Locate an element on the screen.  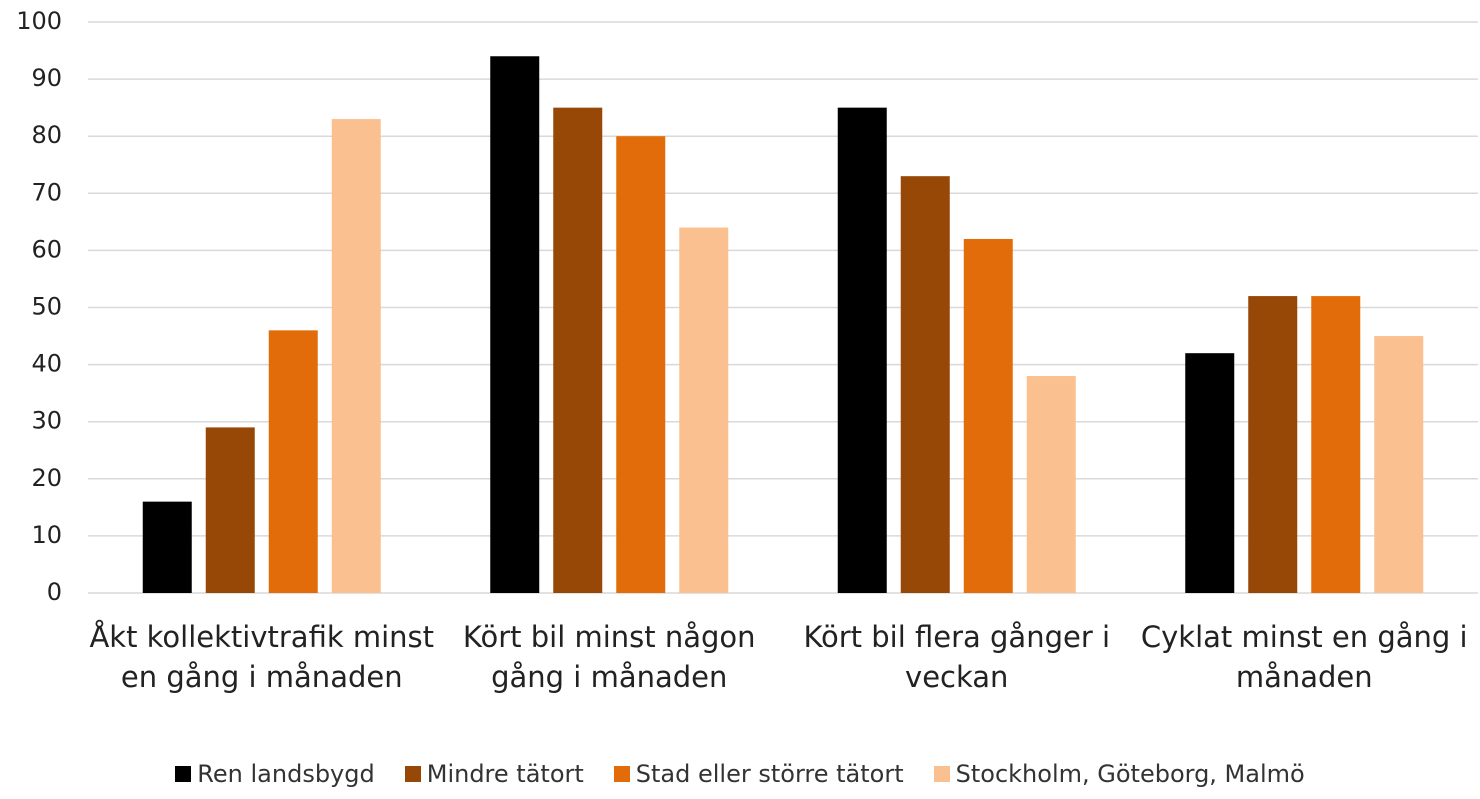
legend-item: Stockholm, Göteborg, Malmö is located at coordinates (1119, 774).